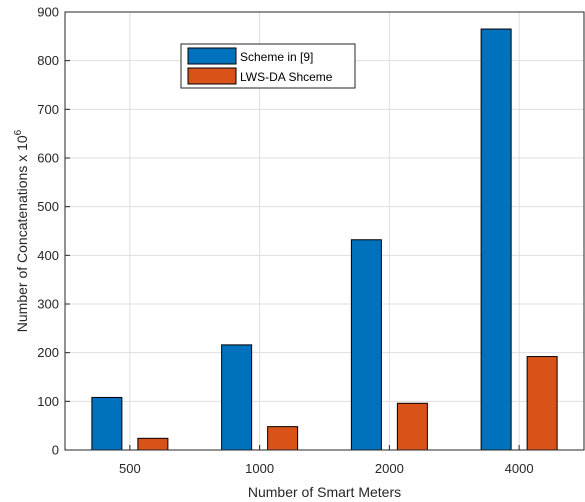 The width and height of the screenshot is (585, 502). Describe the element at coordinates (276, 57) in the screenshot. I see `legend-label-scheme-in-9: Scheme in [9]` at that location.